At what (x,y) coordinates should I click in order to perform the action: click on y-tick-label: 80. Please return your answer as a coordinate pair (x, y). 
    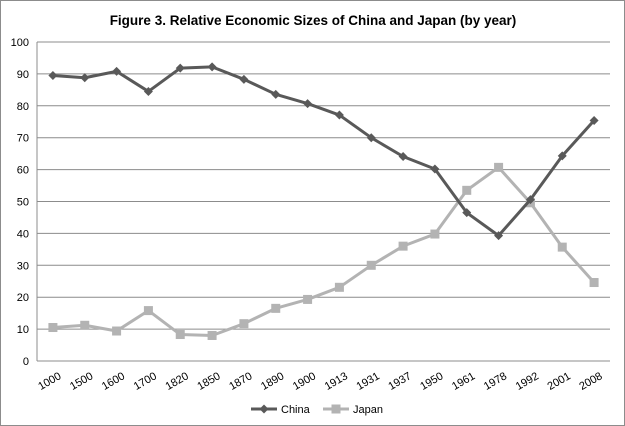
    Looking at the image, I should click on (23, 107).